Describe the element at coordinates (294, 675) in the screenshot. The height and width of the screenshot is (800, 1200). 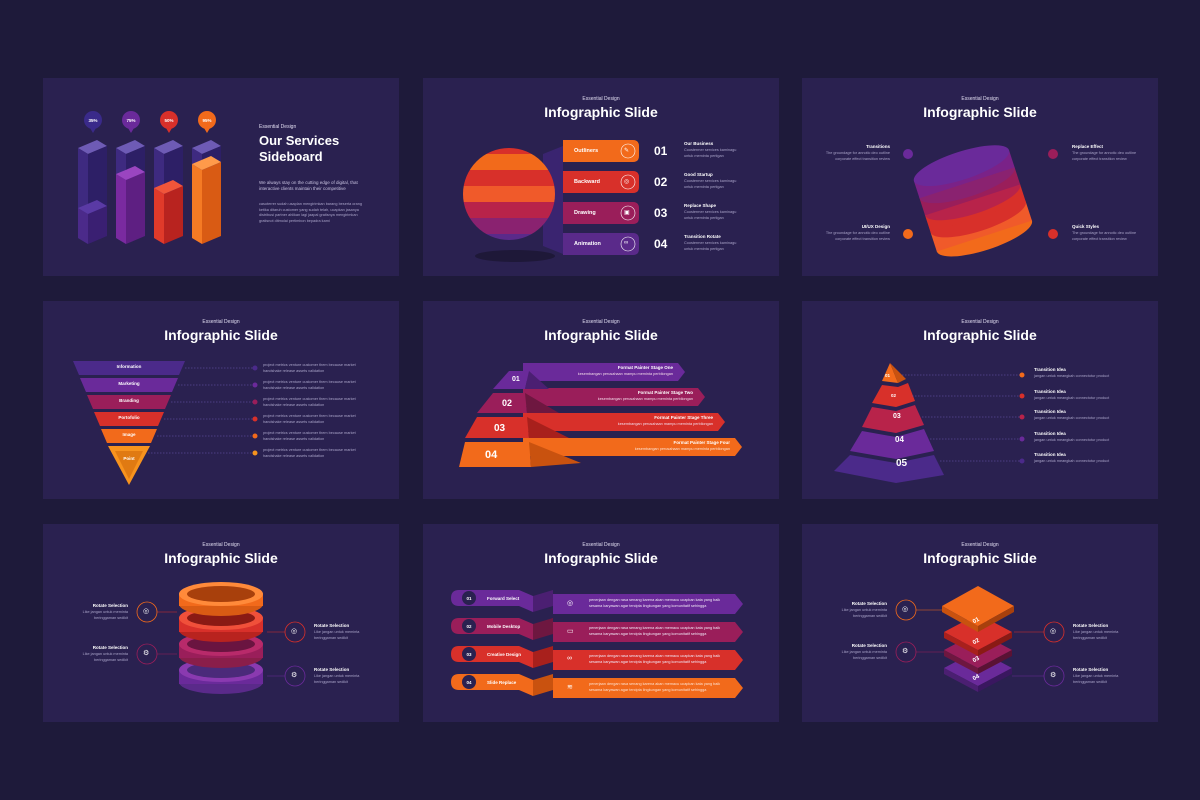
I see `gear-icon: ⚙` at that location.